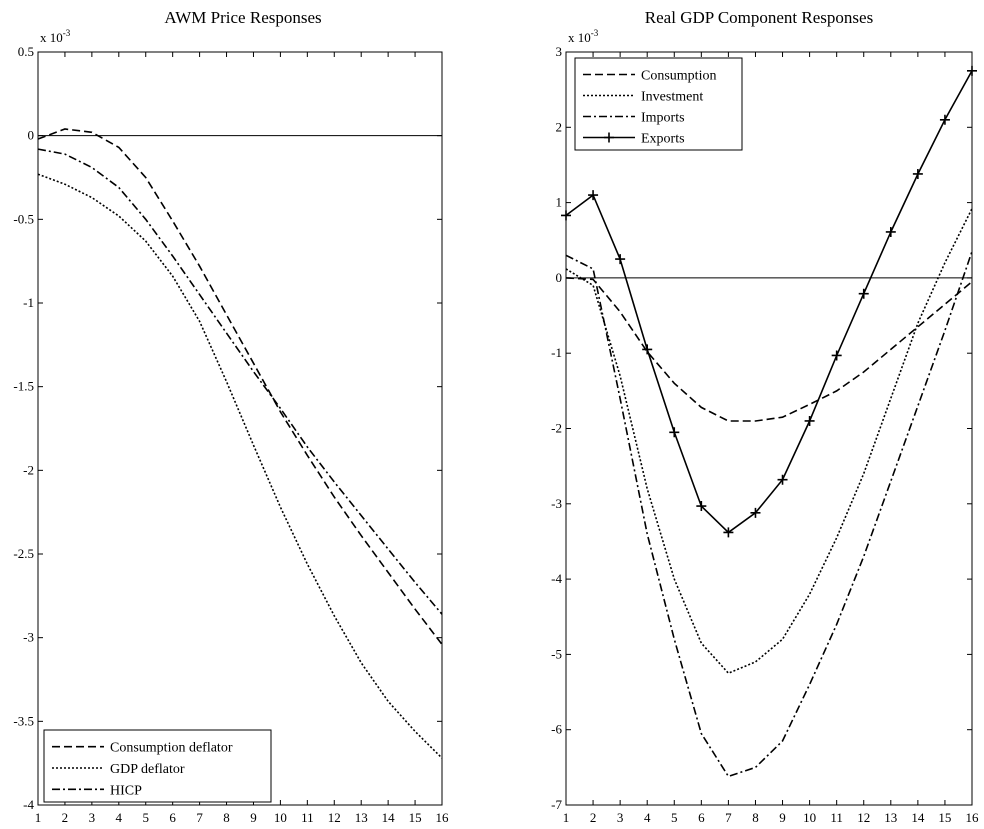 The height and width of the screenshot is (829, 984). I want to click on y-tick-label: -6, so click(556, 729).